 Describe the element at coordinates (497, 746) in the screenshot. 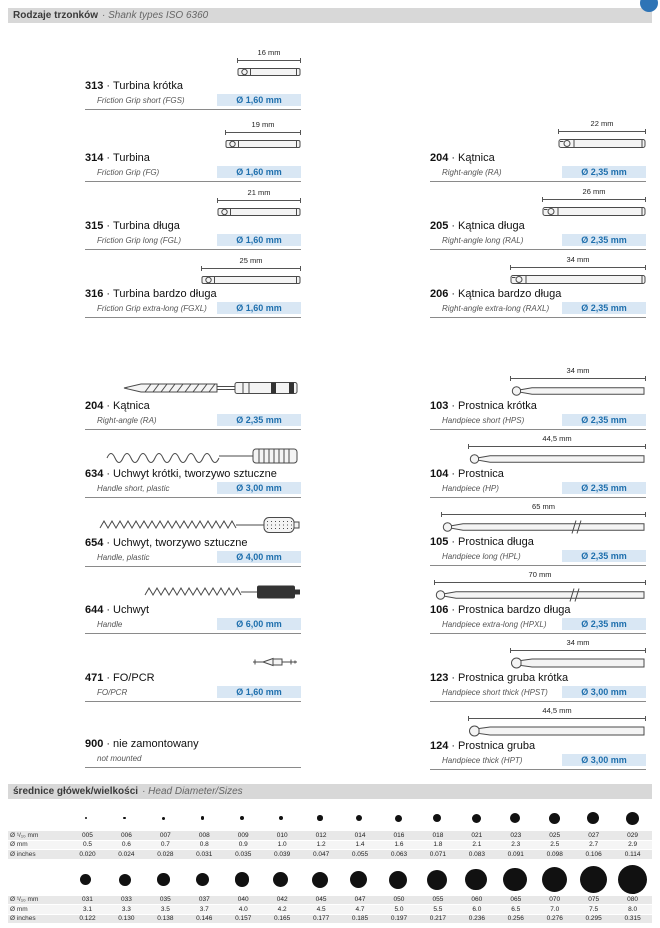

I see `shank-name: Prostnica gruba` at that location.